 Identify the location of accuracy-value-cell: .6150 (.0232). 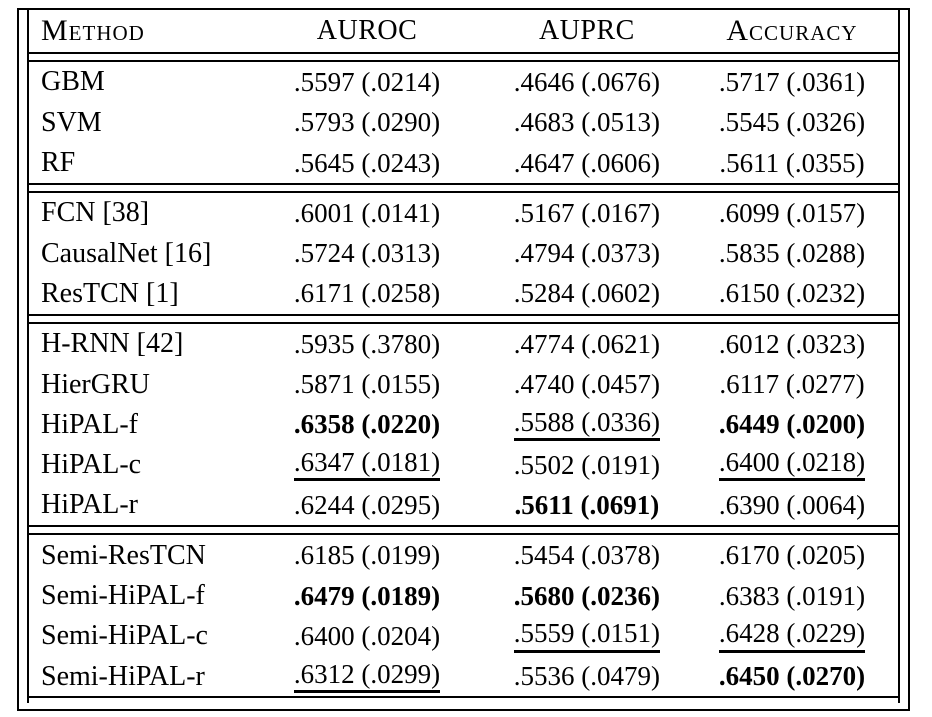
(792, 293).